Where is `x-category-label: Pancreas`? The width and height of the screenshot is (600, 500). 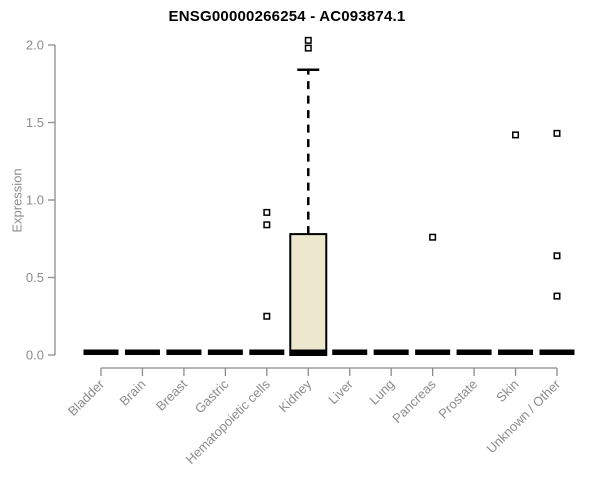
x-category-label: Pancreas is located at coordinates (414, 401).